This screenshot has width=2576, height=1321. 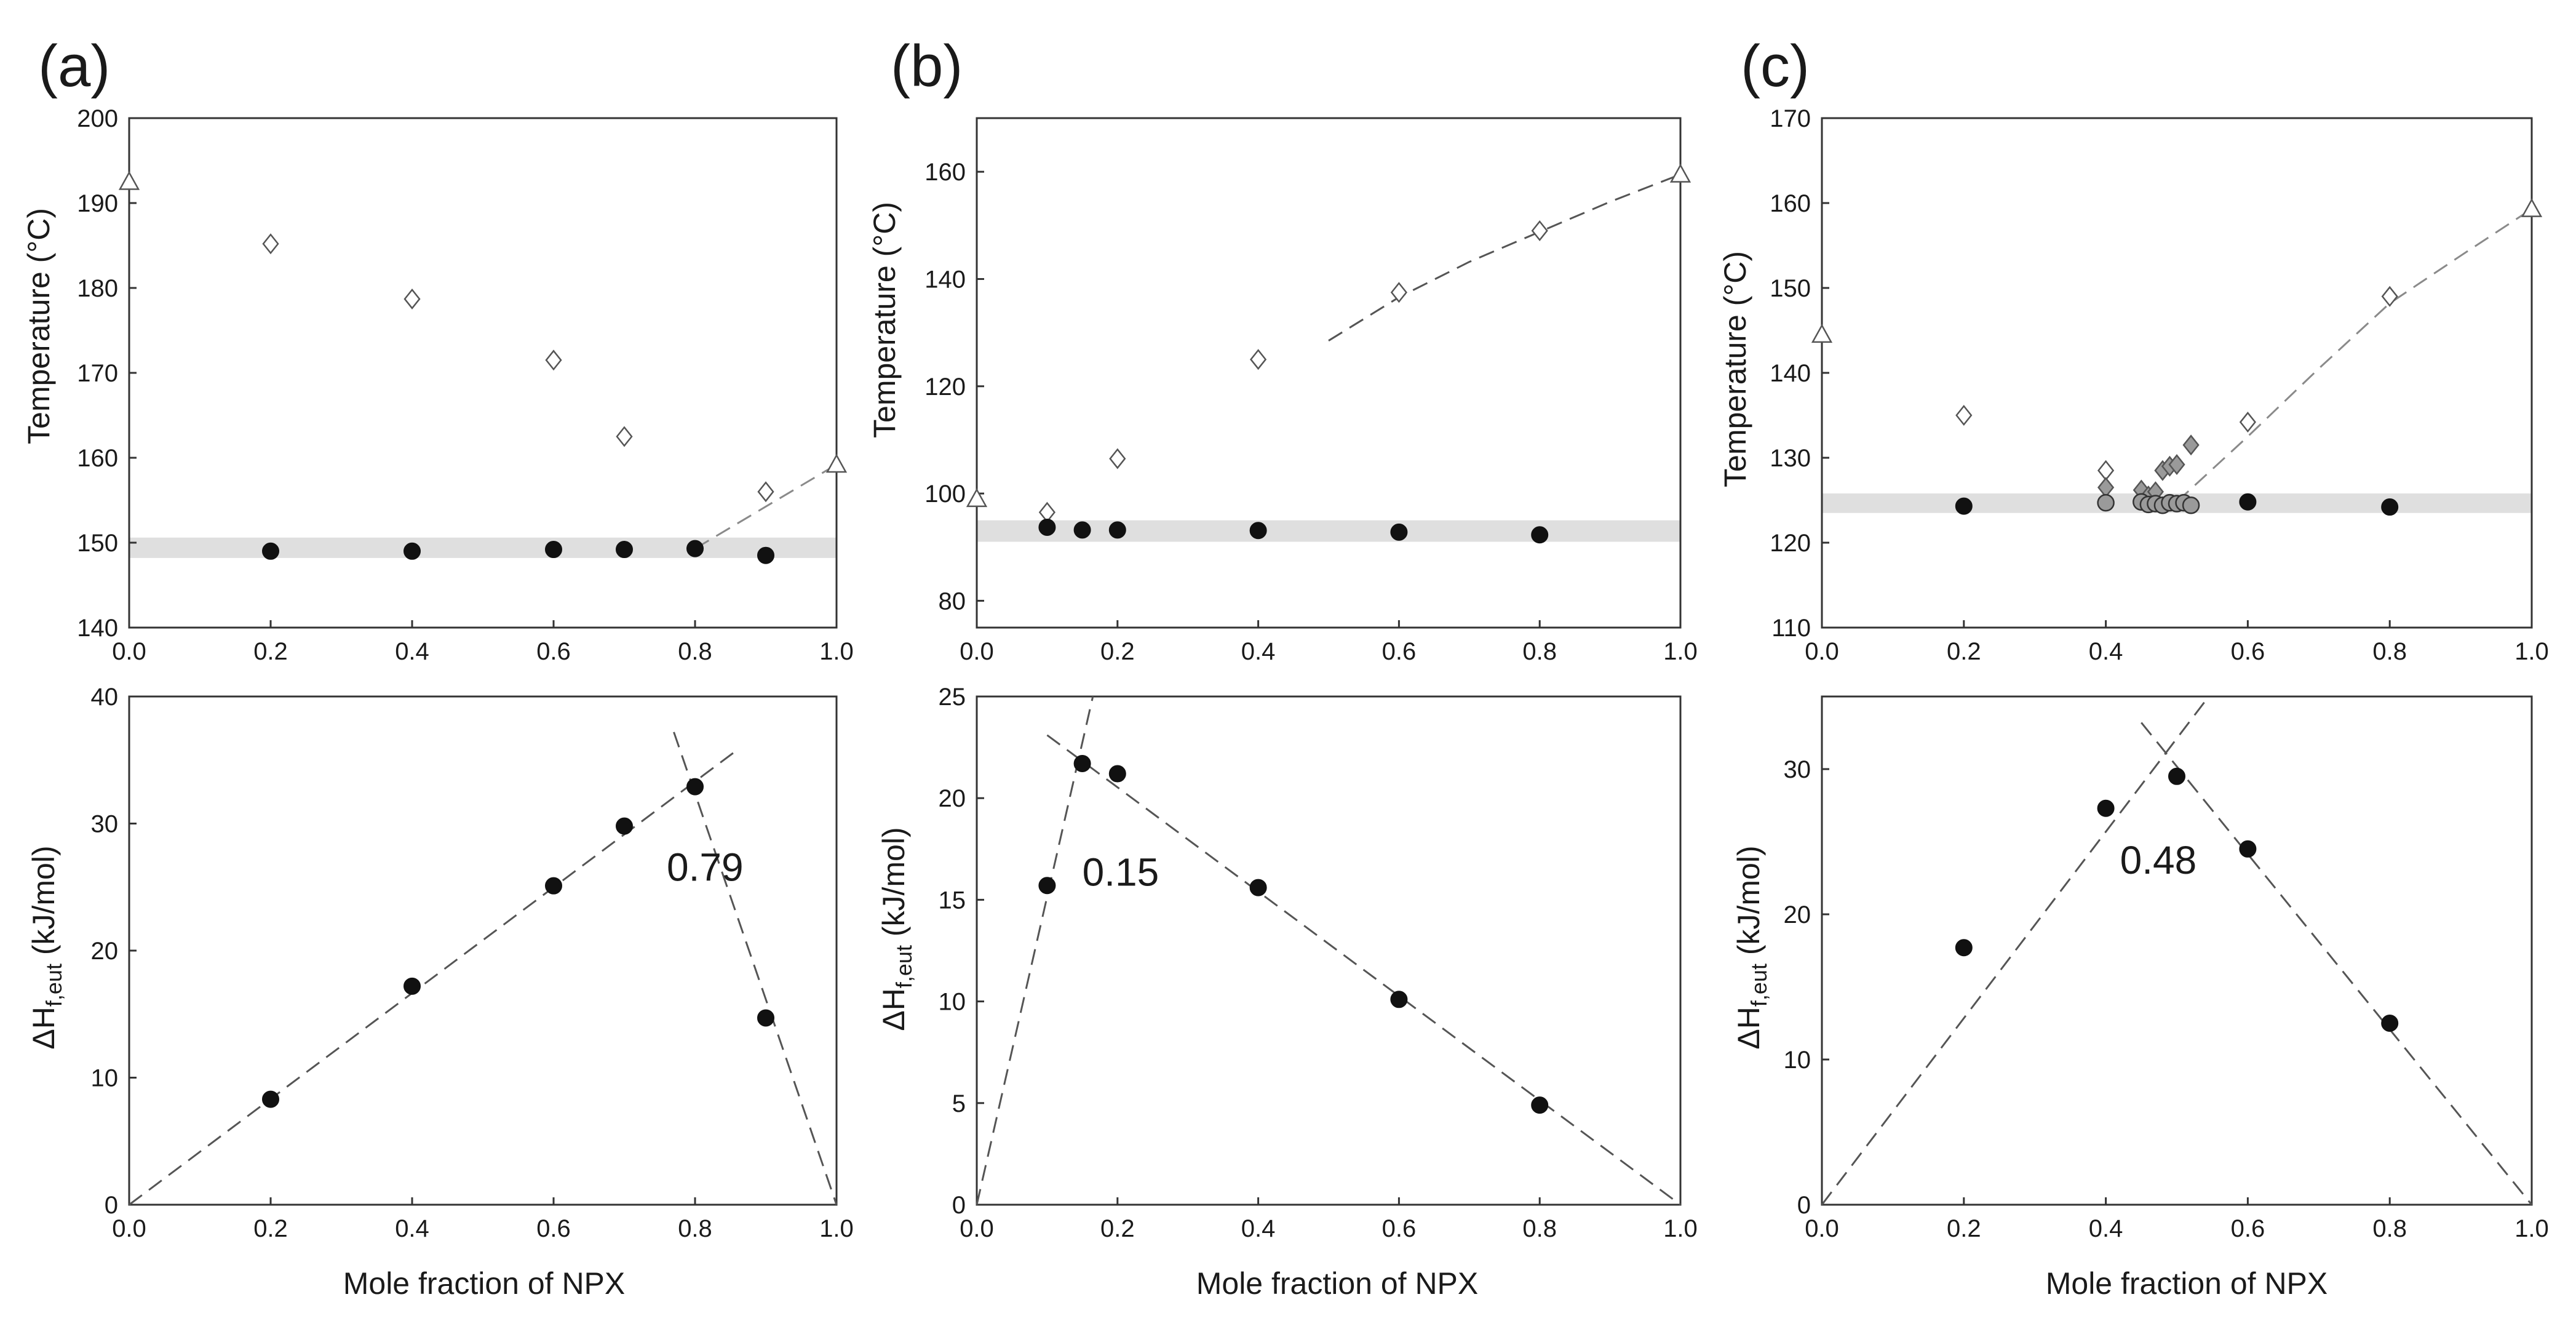 What do you see at coordinates (1797, 769) in the screenshot?
I see `enthalpy-y-tick-label-c: 30` at bounding box center [1797, 769].